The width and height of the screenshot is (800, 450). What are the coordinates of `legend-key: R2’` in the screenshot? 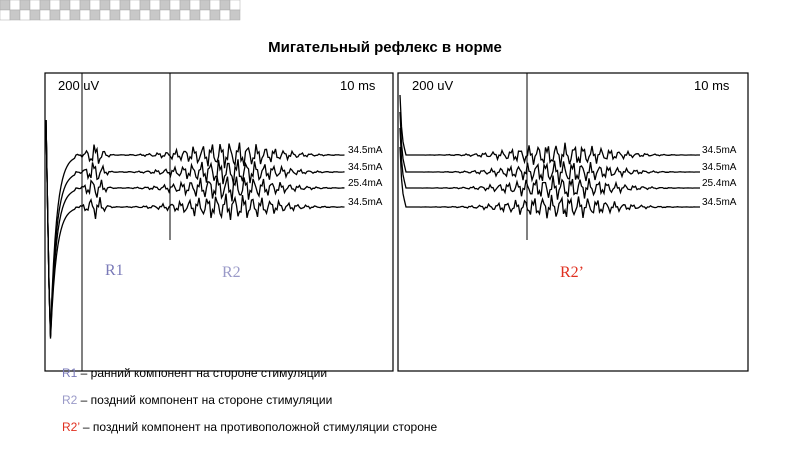 It's located at (71, 427).